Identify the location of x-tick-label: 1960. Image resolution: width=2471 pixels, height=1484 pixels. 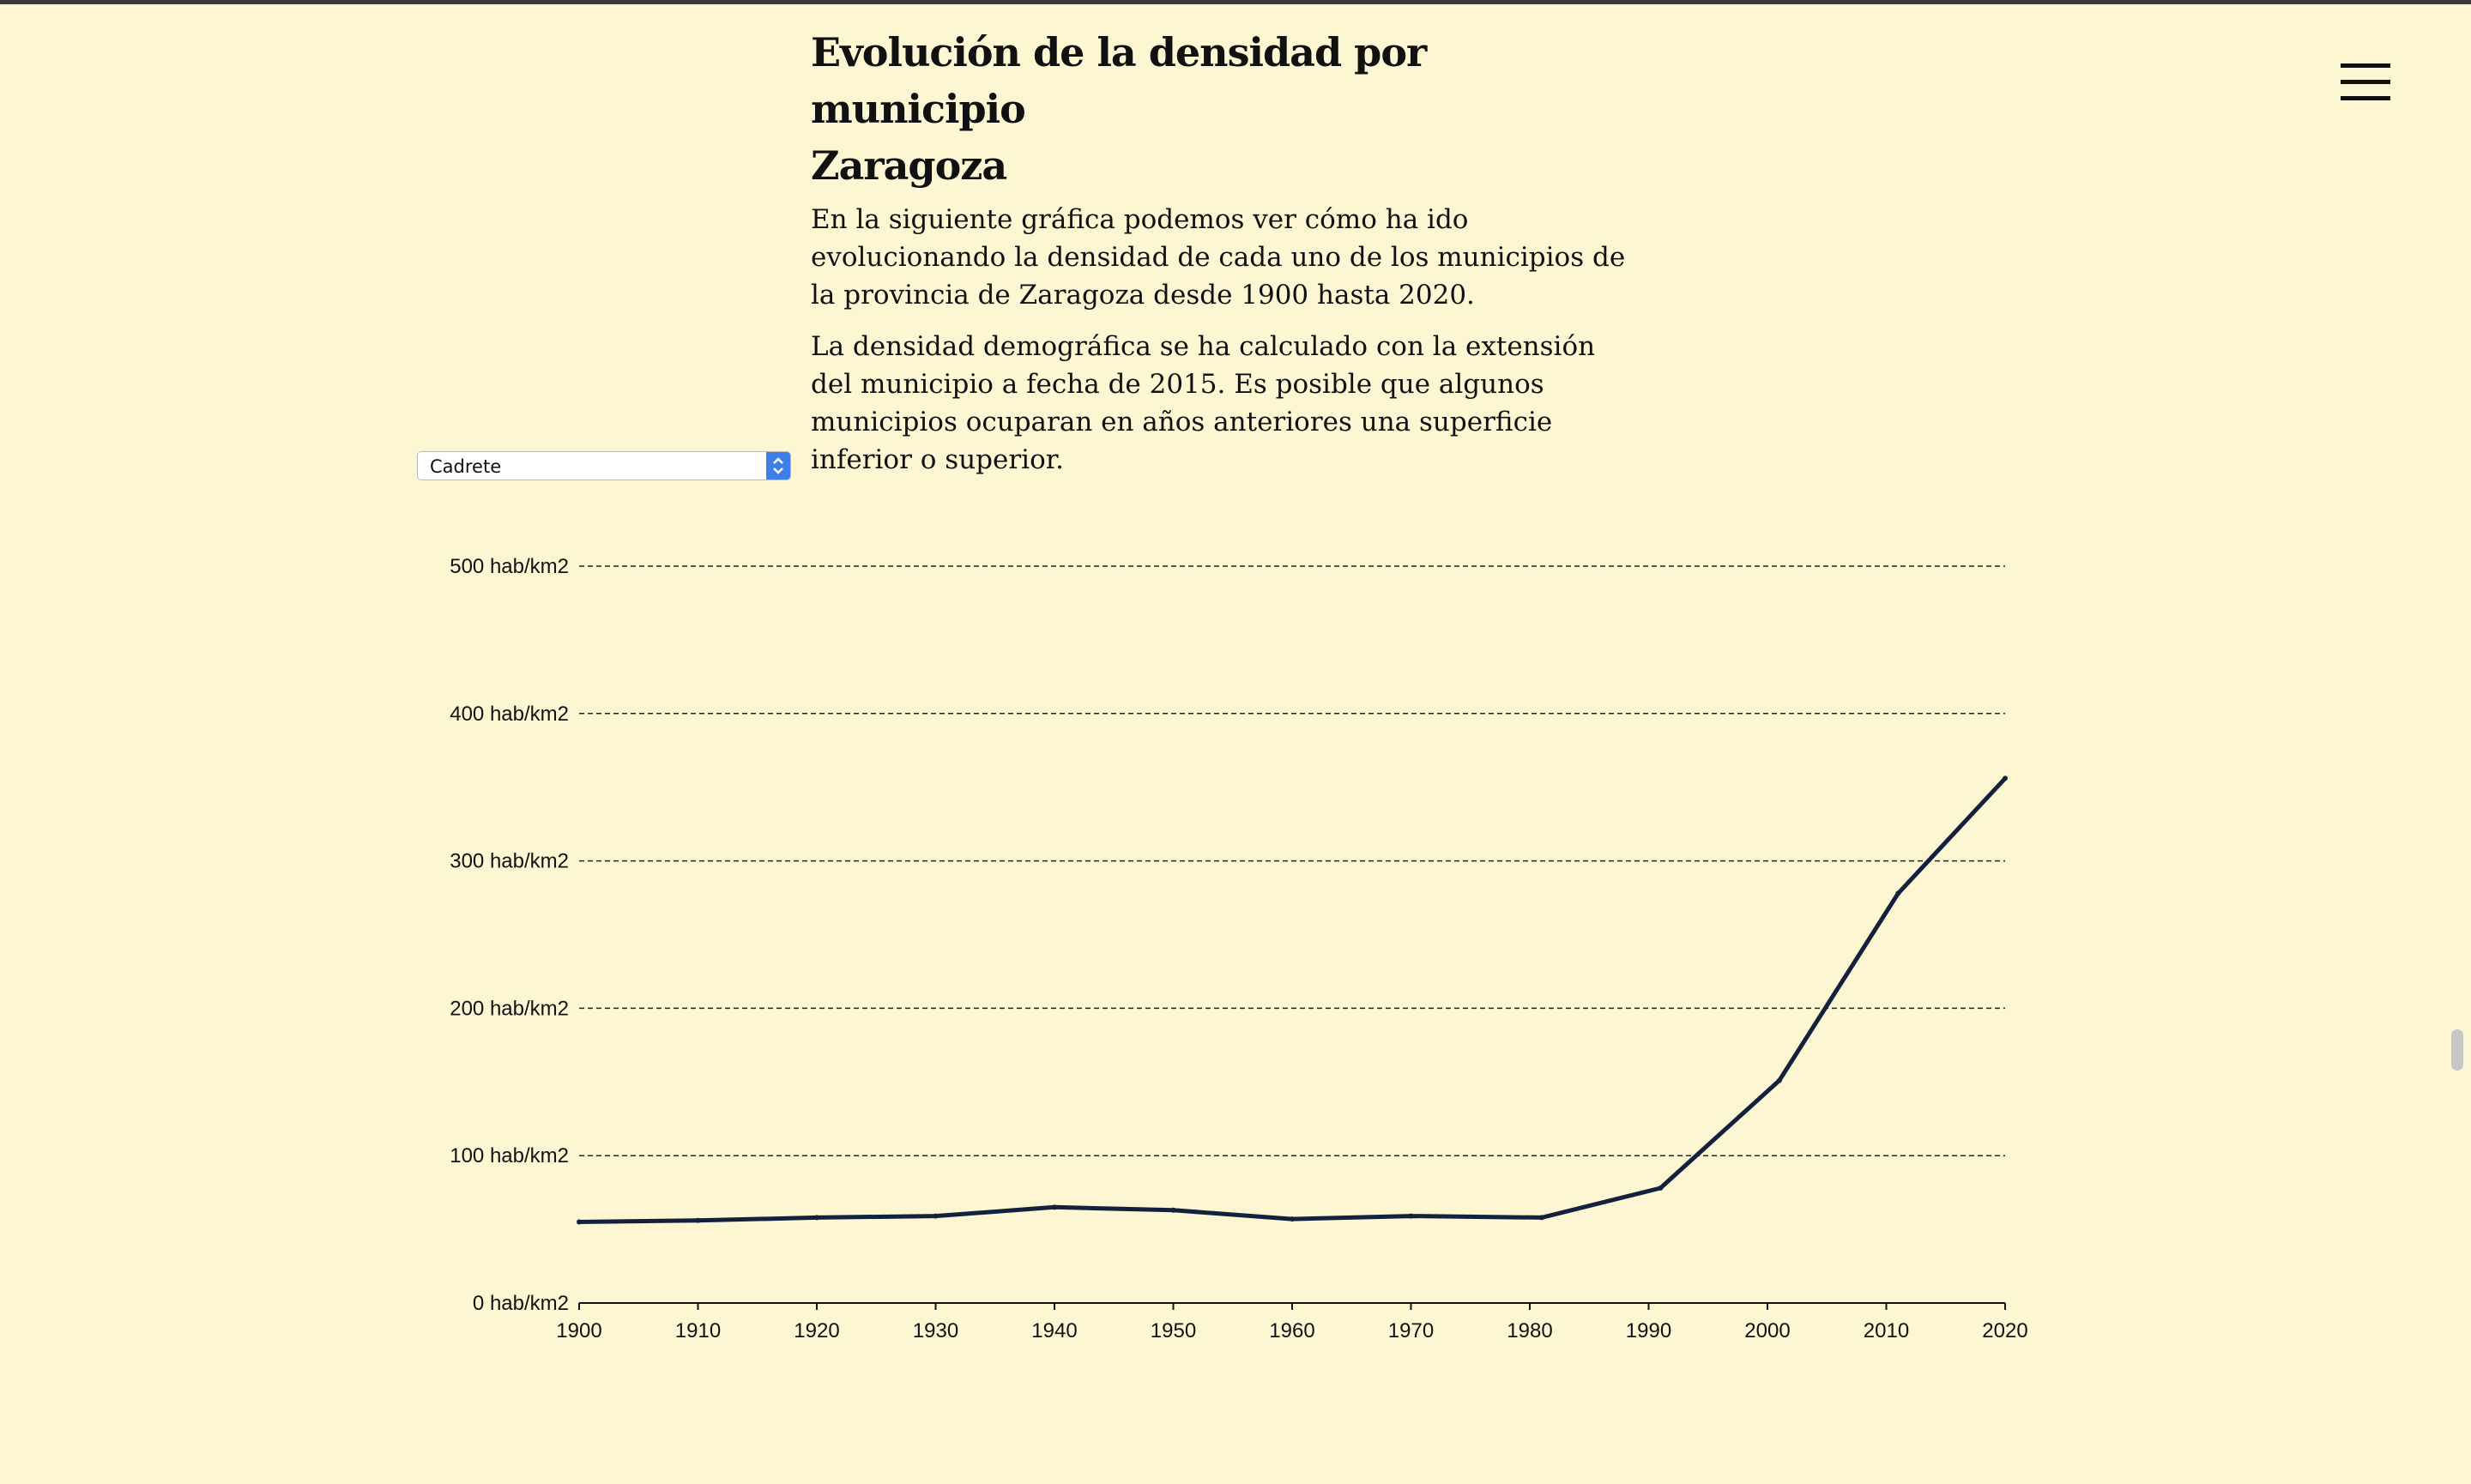
(1291, 1330).